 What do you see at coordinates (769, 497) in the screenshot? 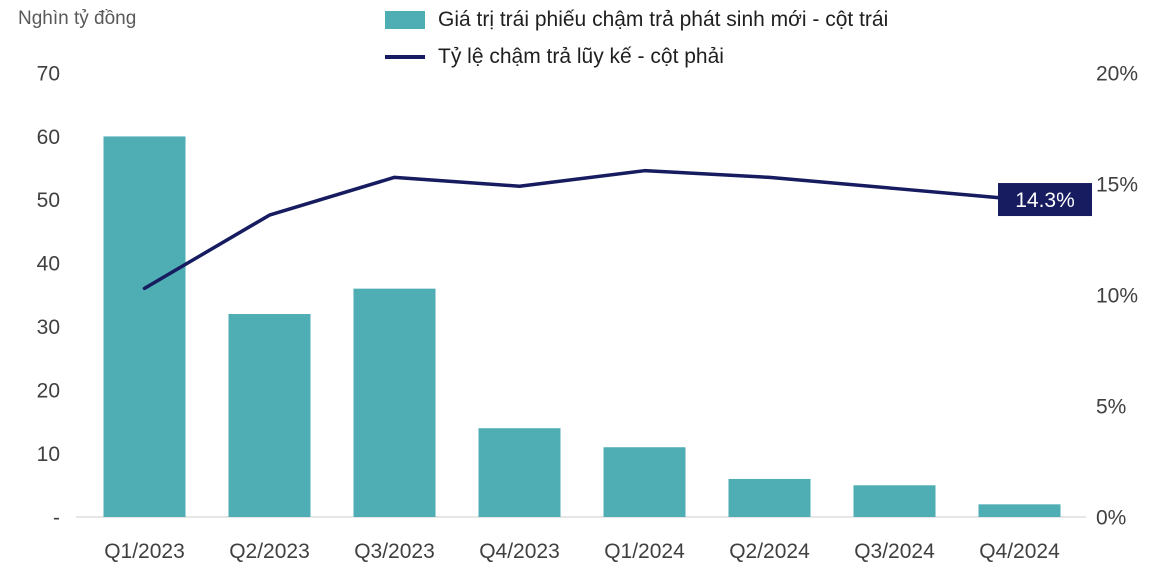
I see `bar-Q2/2024` at bounding box center [769, 497].